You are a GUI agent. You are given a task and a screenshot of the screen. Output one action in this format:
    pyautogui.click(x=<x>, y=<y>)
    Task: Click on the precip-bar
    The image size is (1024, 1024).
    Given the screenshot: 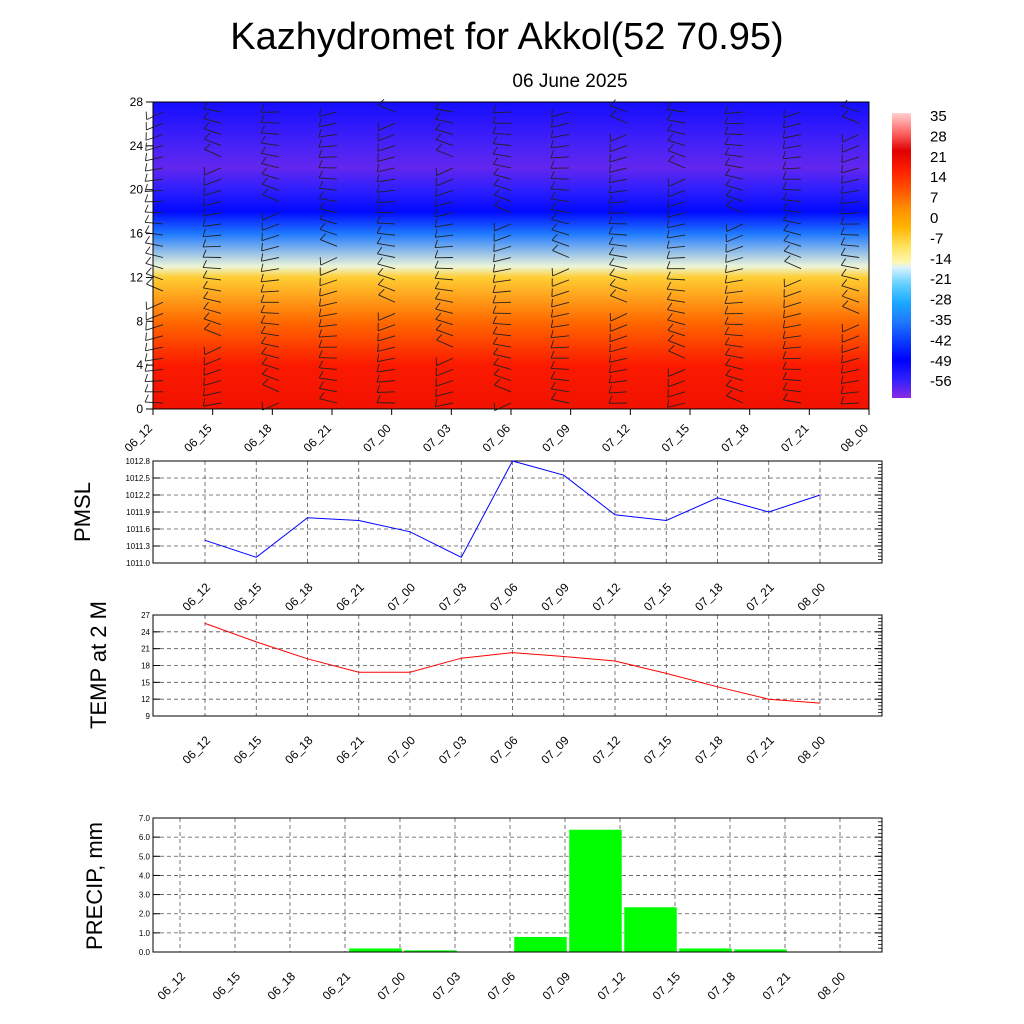 What is the action you would take?
    pyautogui.click(x=375, y=950)
    